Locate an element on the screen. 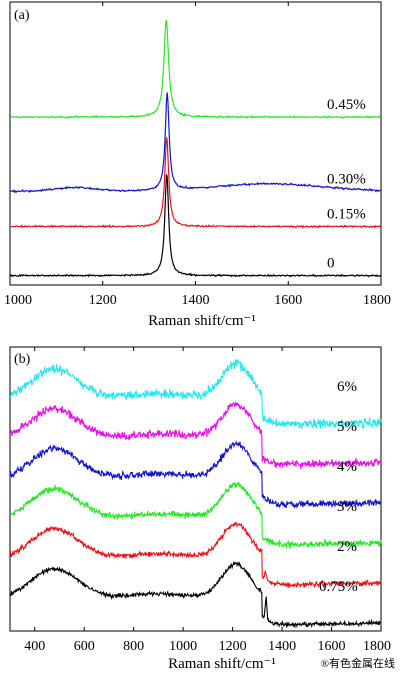 The image size is (400, 674). x-b-tick-label-1000: 1000 is located at coordinates (183, 646).